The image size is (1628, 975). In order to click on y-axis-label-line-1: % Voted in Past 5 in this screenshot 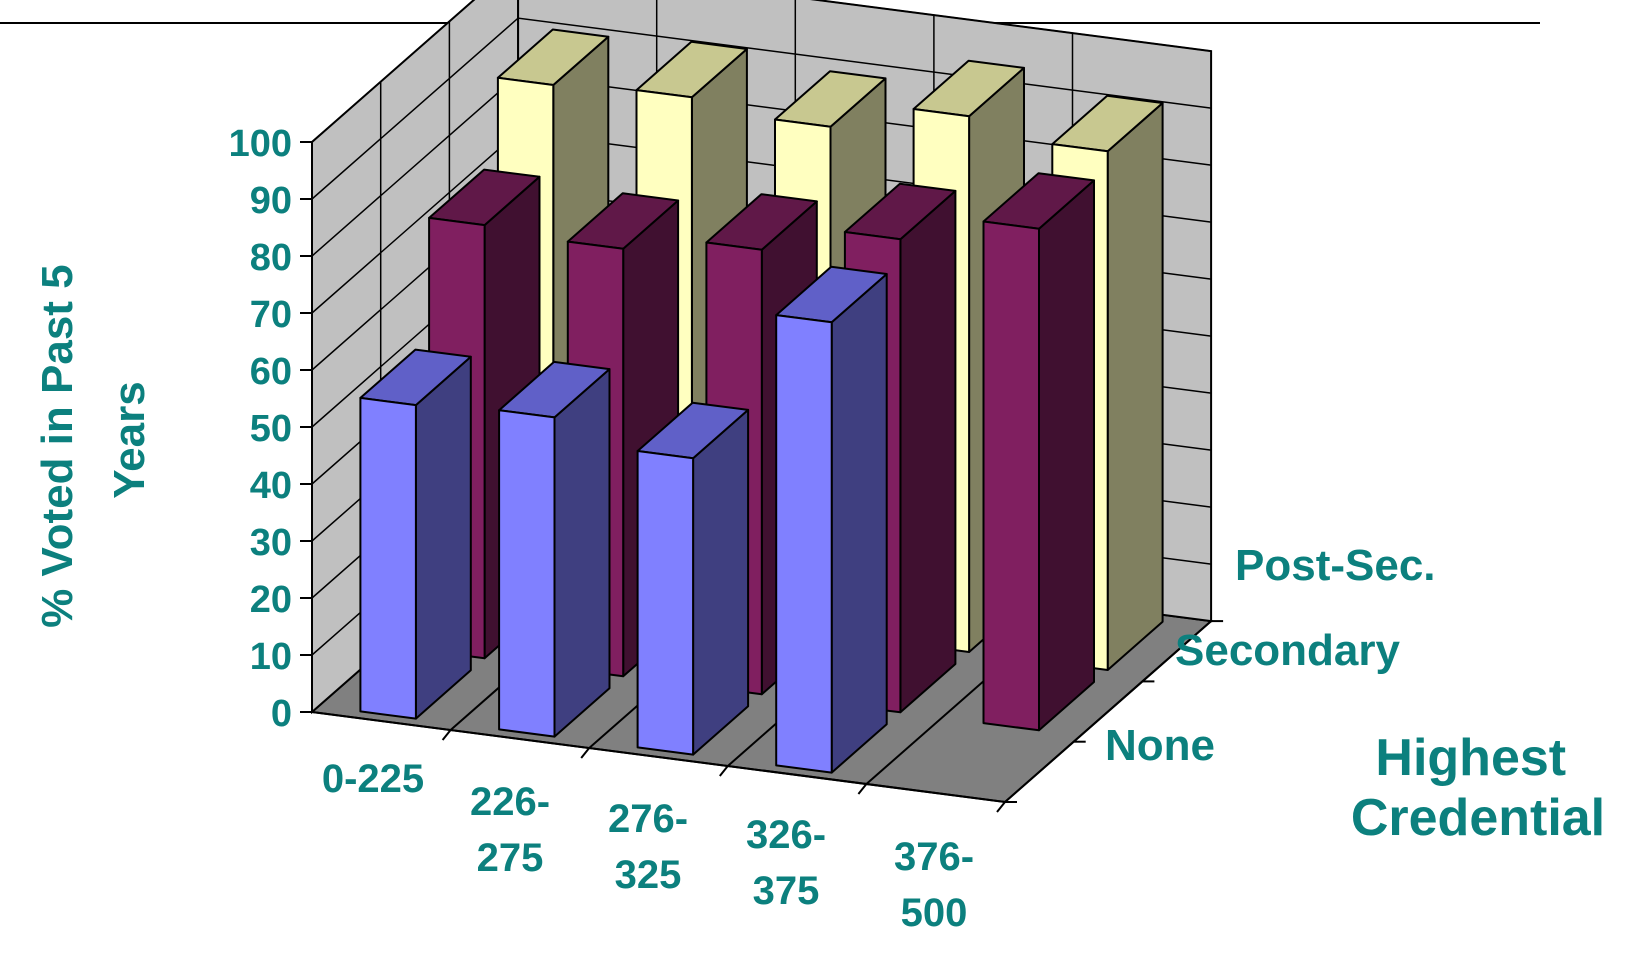, I will do `click(57, 446)`.